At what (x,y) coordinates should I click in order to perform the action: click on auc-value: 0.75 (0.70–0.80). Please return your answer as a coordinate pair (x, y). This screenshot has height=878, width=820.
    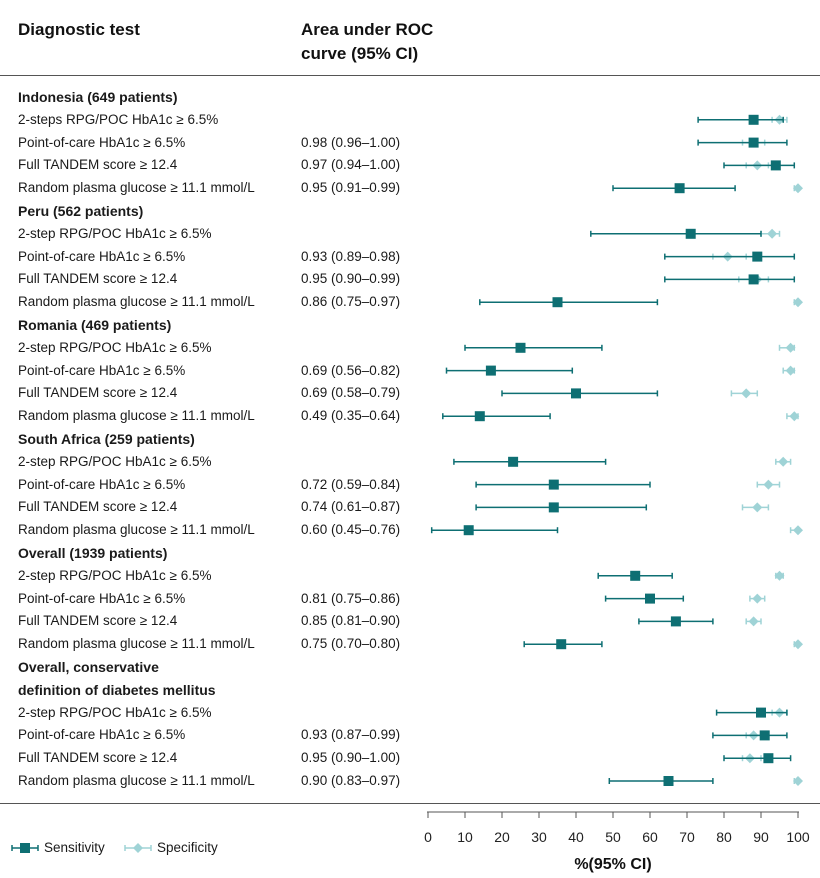
    Looking at the image, I should click on (351, 644).